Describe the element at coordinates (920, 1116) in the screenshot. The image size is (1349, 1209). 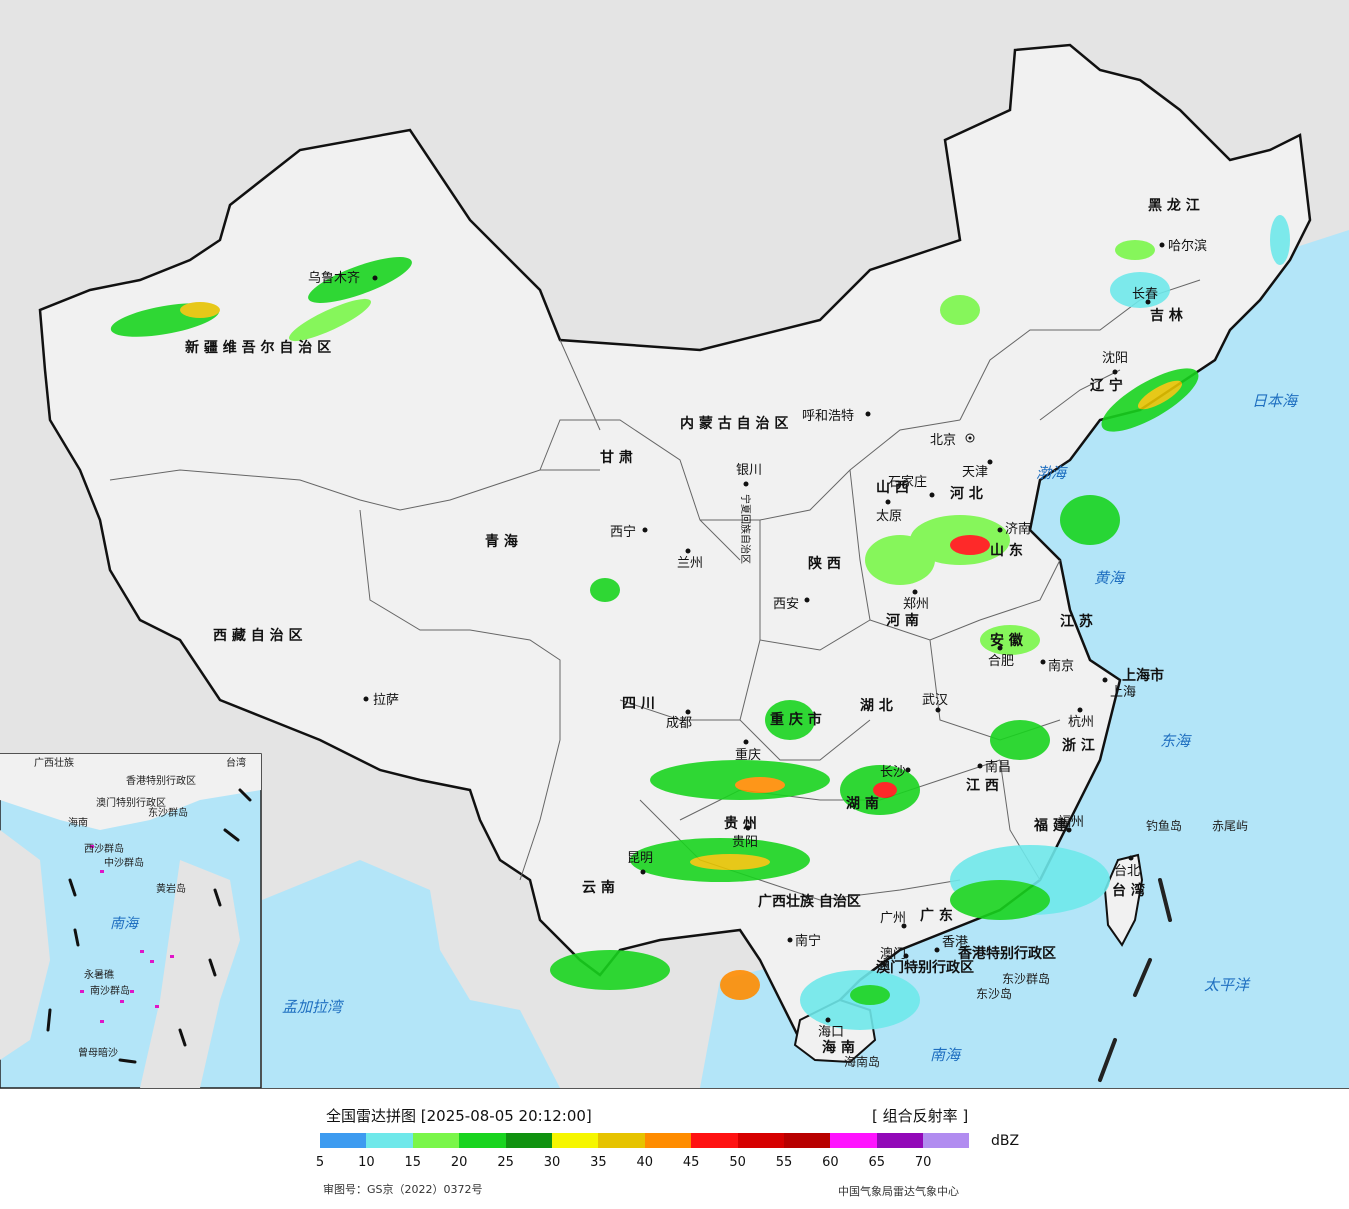
I see `product-name: [ 组合反射率 ]` at that location.